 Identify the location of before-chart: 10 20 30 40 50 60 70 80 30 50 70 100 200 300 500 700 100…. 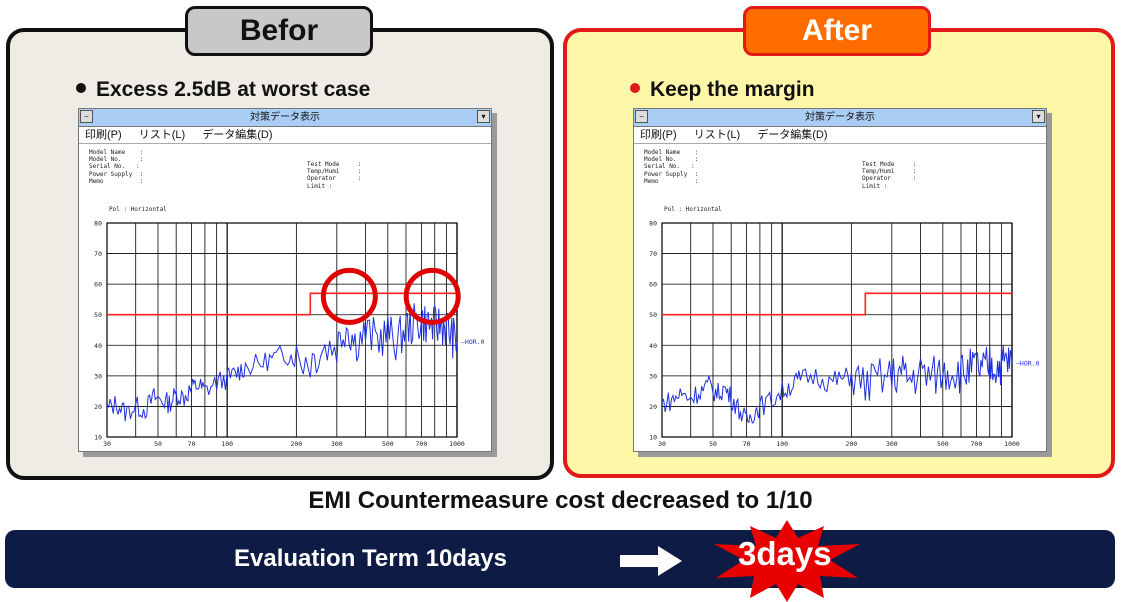
(289, 334).